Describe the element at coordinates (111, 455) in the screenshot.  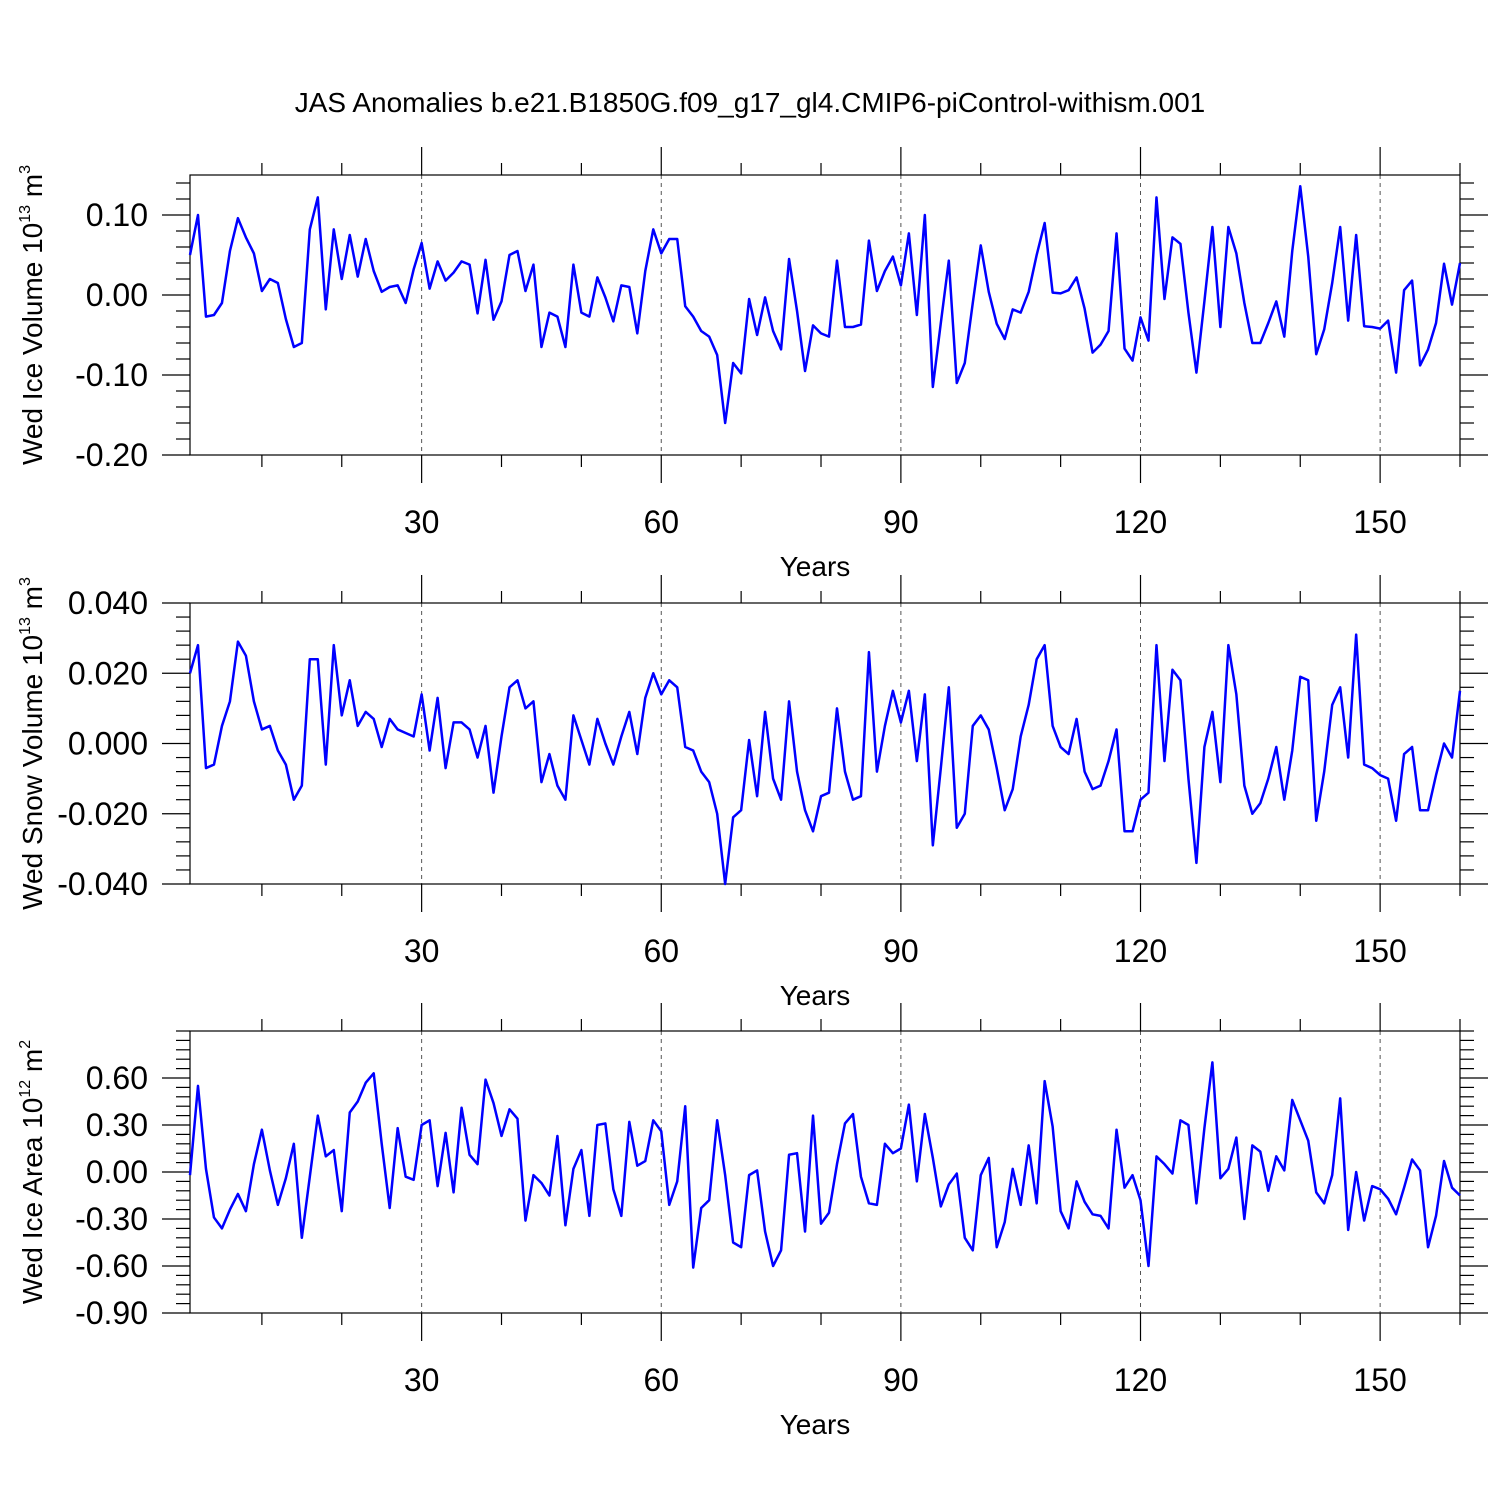
I see `y-tick-label: -0.20` at that location.